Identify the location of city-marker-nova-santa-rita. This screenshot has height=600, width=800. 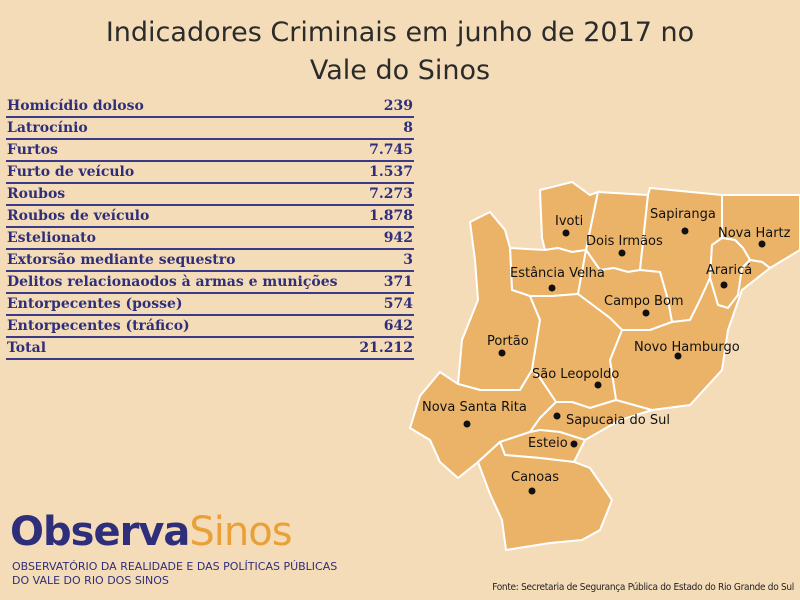
(467, 424).